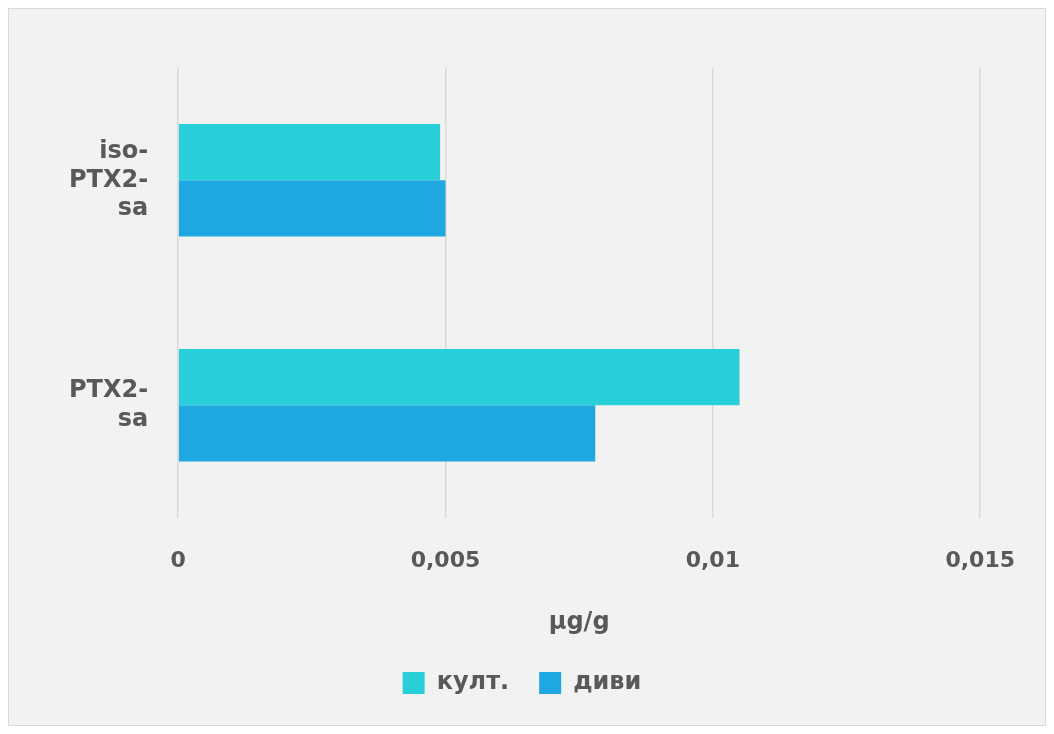  I want to click on x-tick-label: 0,005, so click(445, 559).